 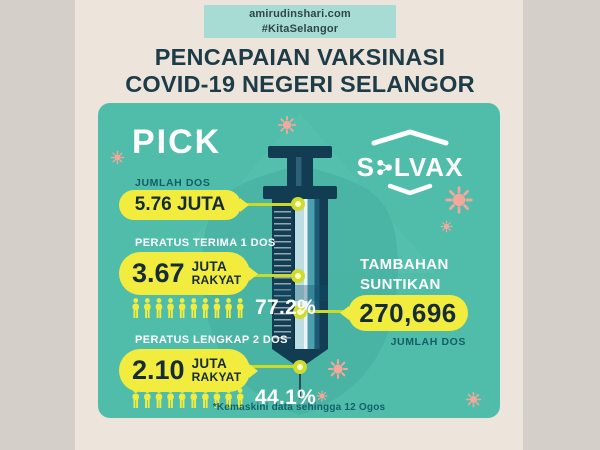 I want to click on dose1-number: 3.67, so click(x=158, y=273).